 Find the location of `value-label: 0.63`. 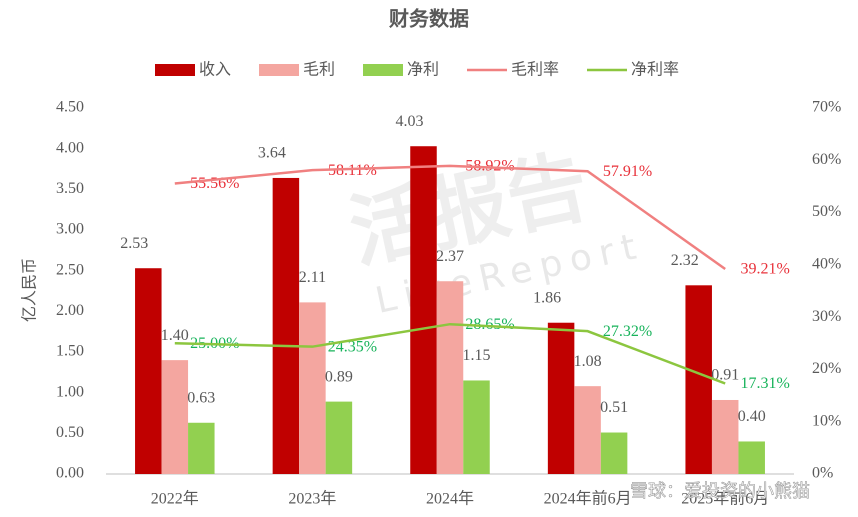

value-label: 0.63 is located at coordinates (201, 397).